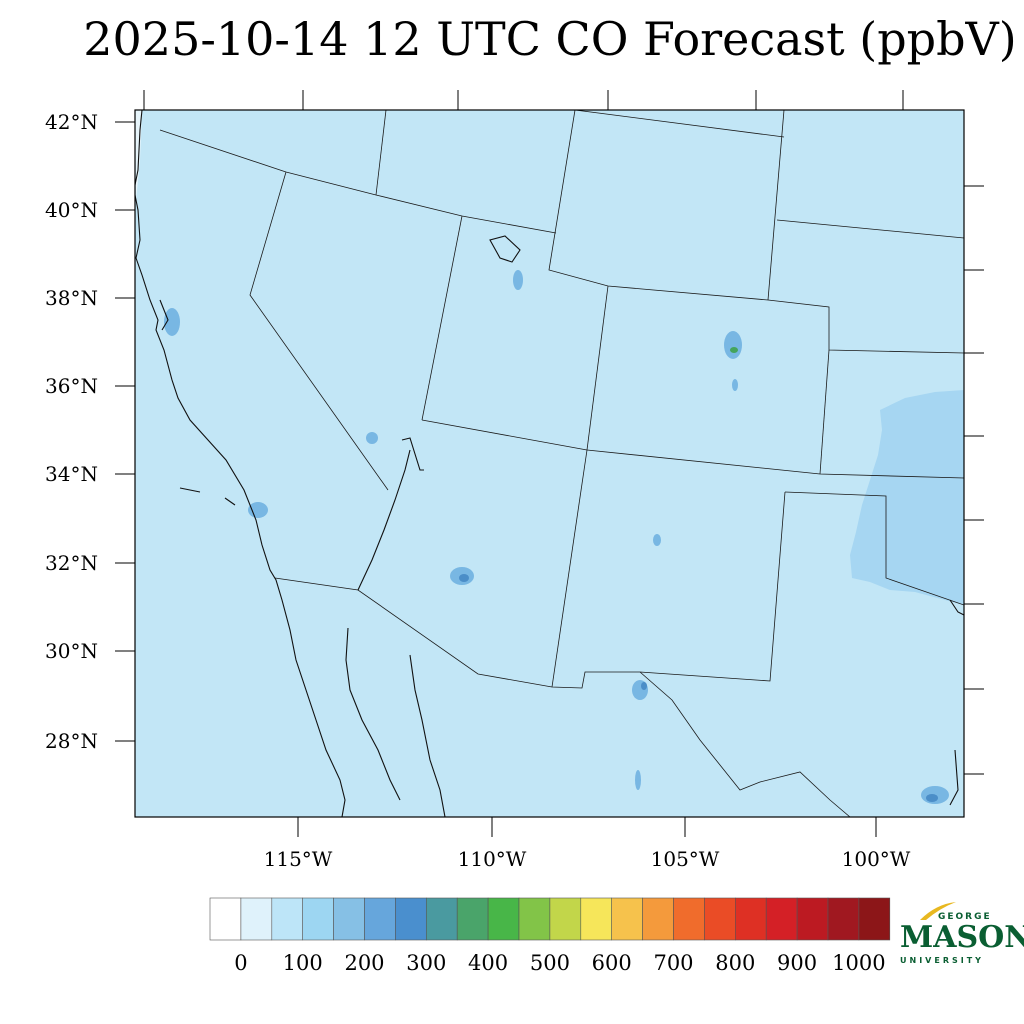  What do you see at coordinates (303, 963) in the screenshot?
I see `colorbar-label: 100` at bounding box center [303, 963].